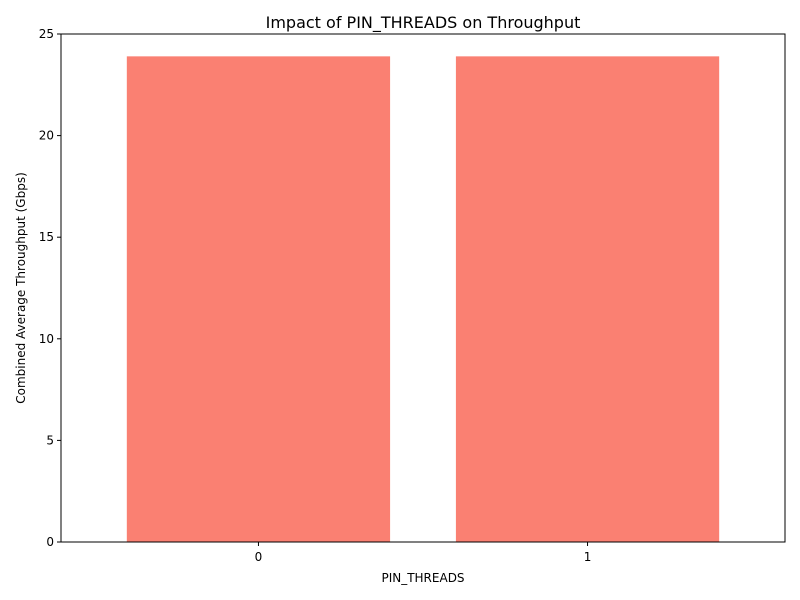 This screenshot has width=800, height=600. I want to click on y-tick-label: 10, so click(46, 339).